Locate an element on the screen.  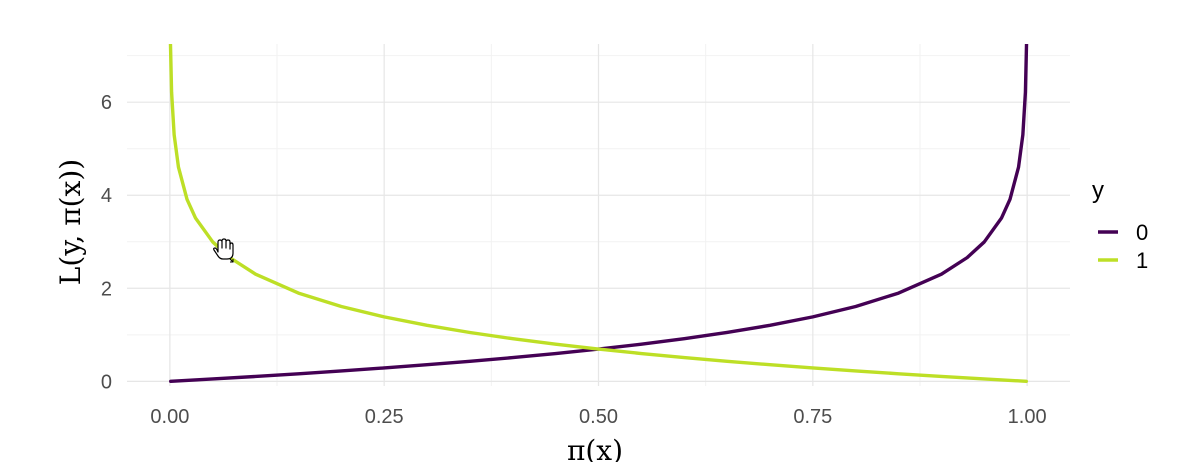
x-tick-label: 0.00 is located at coordinates (169, 417).